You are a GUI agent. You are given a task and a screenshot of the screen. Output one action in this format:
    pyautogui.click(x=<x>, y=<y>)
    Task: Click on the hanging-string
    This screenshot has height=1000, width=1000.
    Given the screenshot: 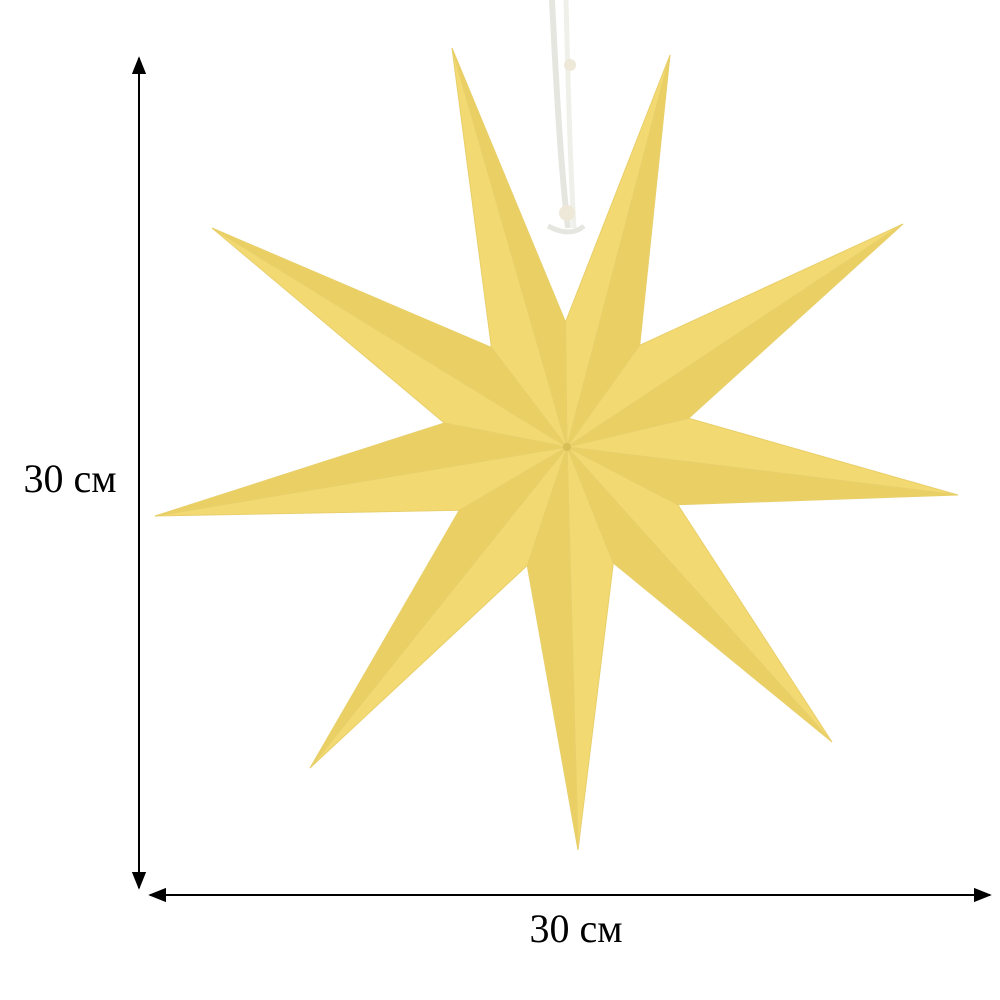 What is the action you would take?
    pyautogui.click(x=566, y=117)
    